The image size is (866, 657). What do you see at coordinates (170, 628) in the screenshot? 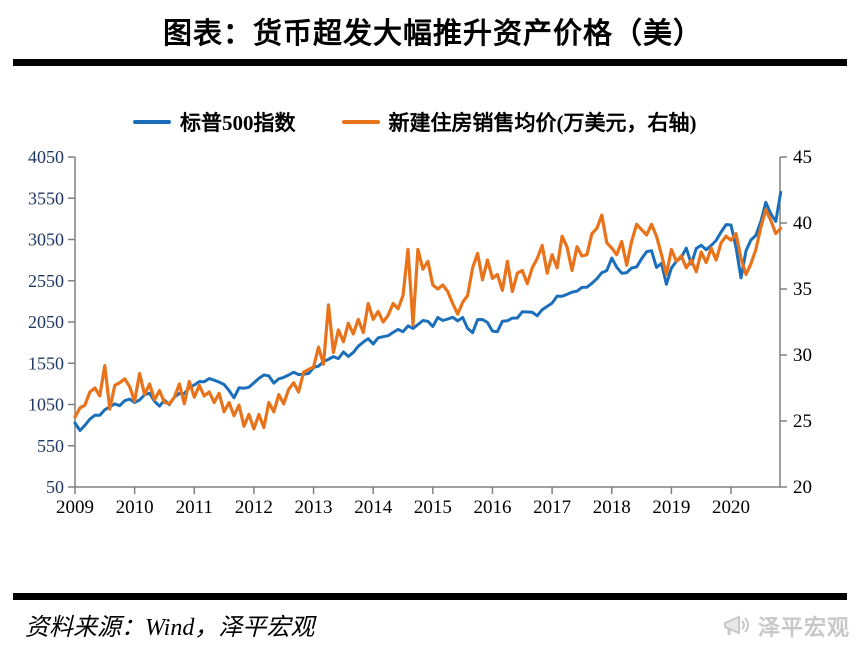
I see `data-source-text: 资料来源：Wind，泽平宏观` at bounding box center [170, 628].